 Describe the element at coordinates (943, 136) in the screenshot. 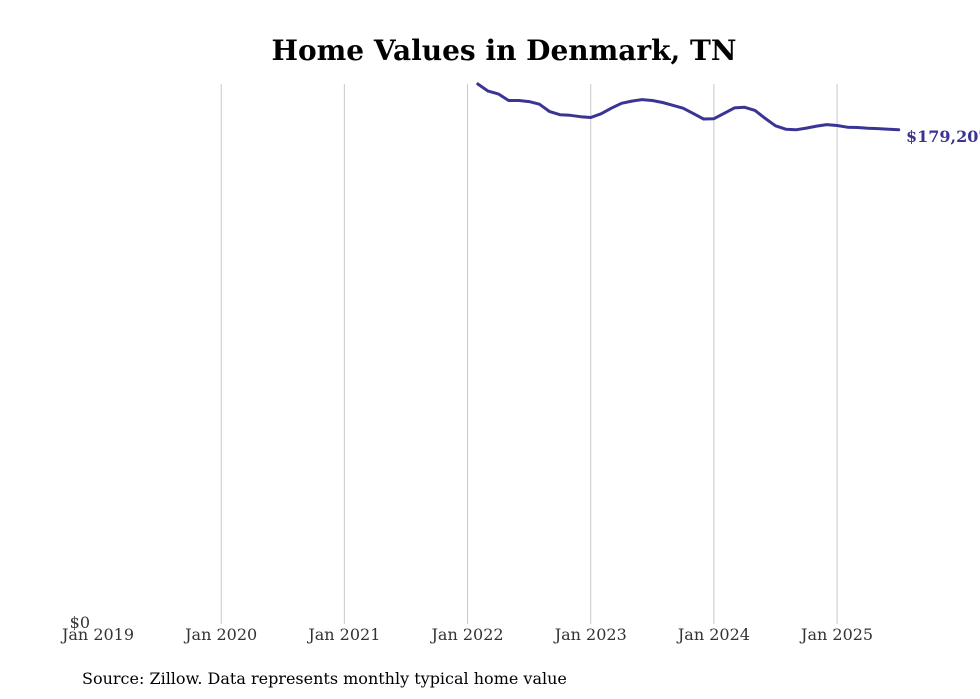

I see `end-value-label: $179,207` at that location.